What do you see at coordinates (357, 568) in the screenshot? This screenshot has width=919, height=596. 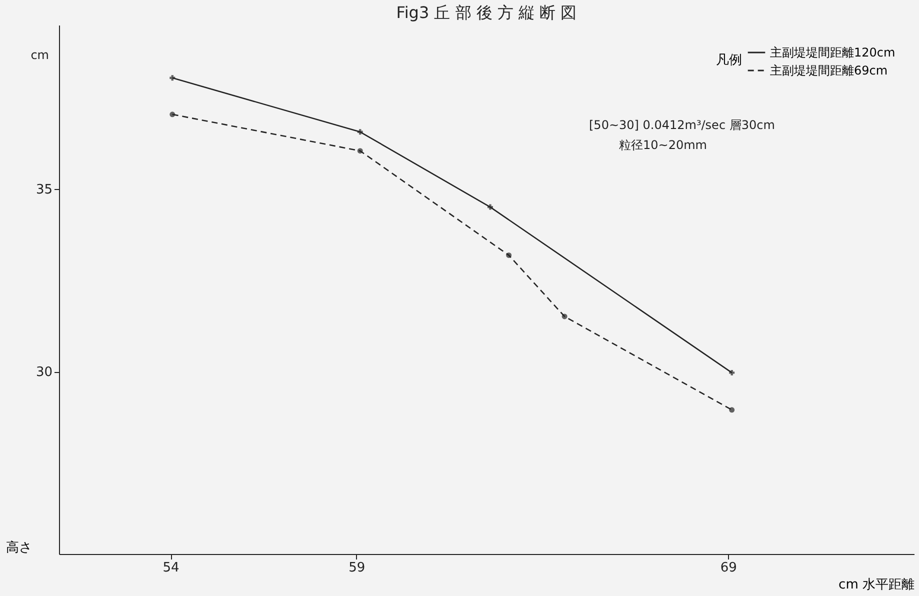 I see `x-tick-label: 59` at bounding box center [357, 568].